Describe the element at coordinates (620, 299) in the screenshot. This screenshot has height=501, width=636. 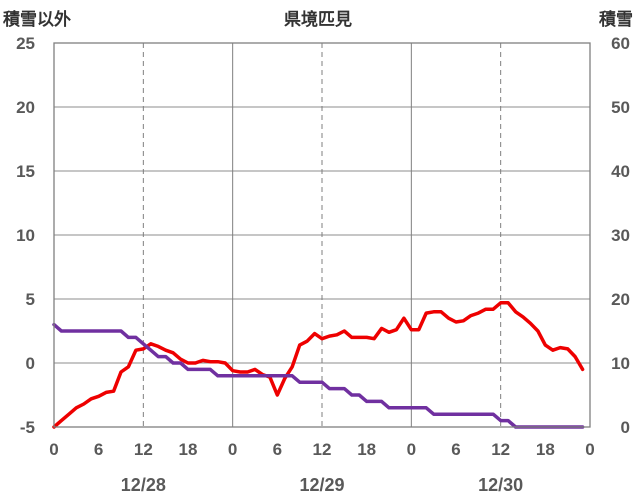
I see `y-right-tick-label: 20` at that location.